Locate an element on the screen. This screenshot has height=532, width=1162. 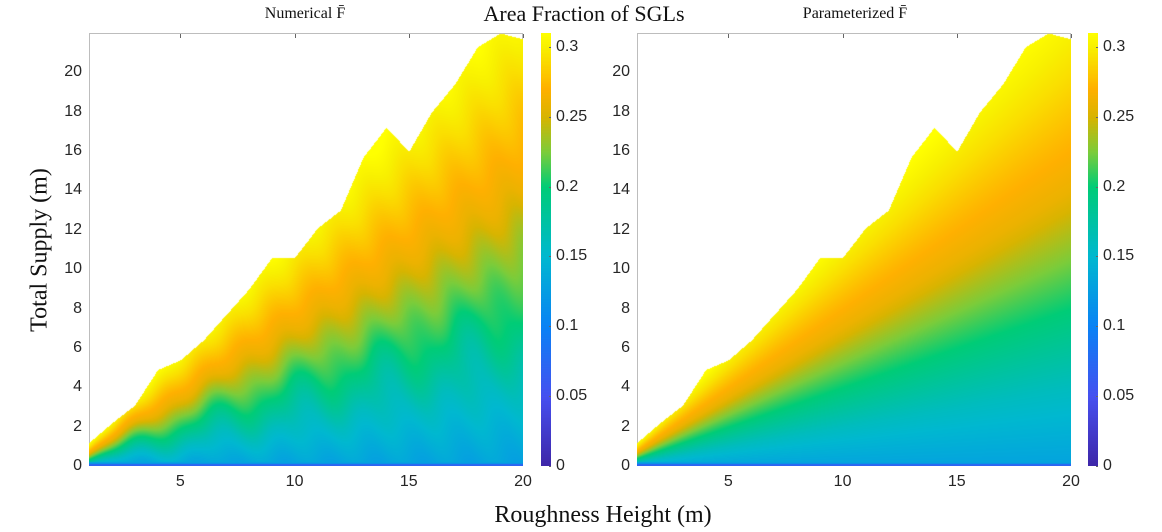
main-title: Area Fraction of SGLs is located at coordinates (584, 13).